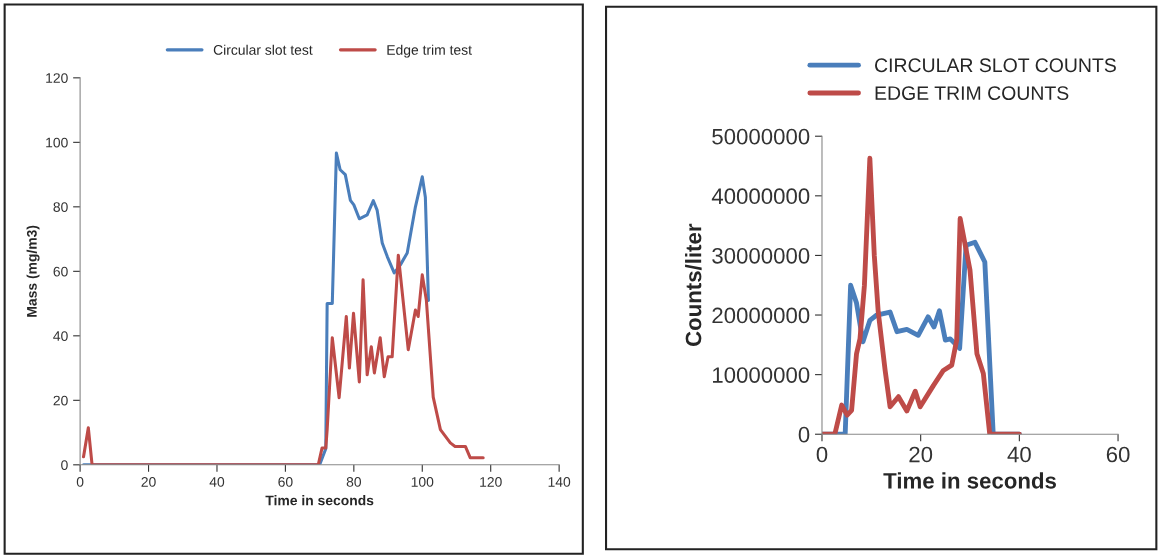 This screenshot has height=556, width=1161. I want to click on y-tick-label: 20000000, so click(761, 315).